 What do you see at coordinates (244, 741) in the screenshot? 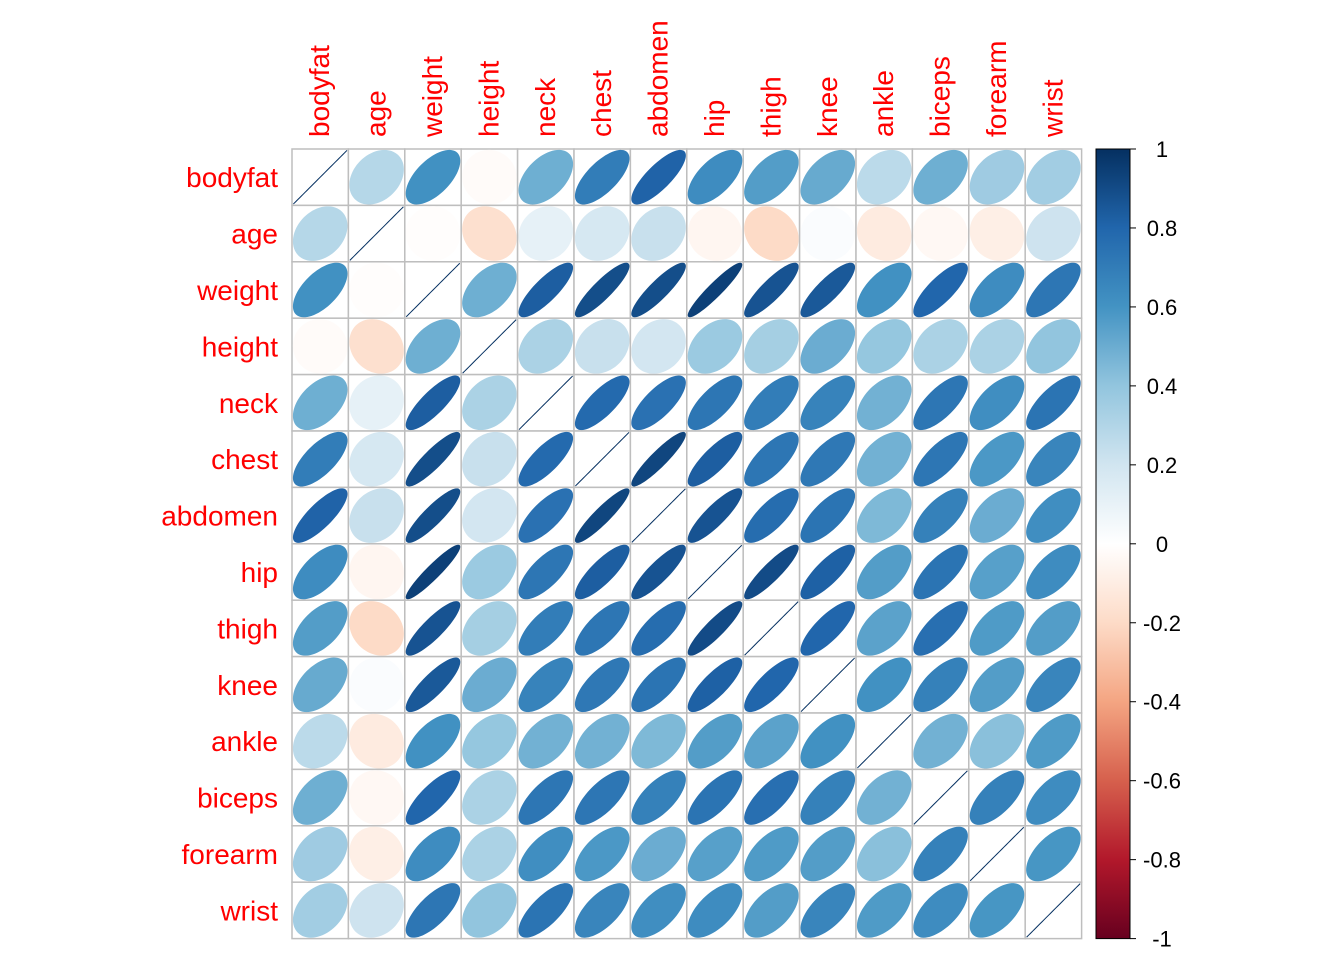
I see `row-label-ankle: ankle` at bounding box center [244, 741].